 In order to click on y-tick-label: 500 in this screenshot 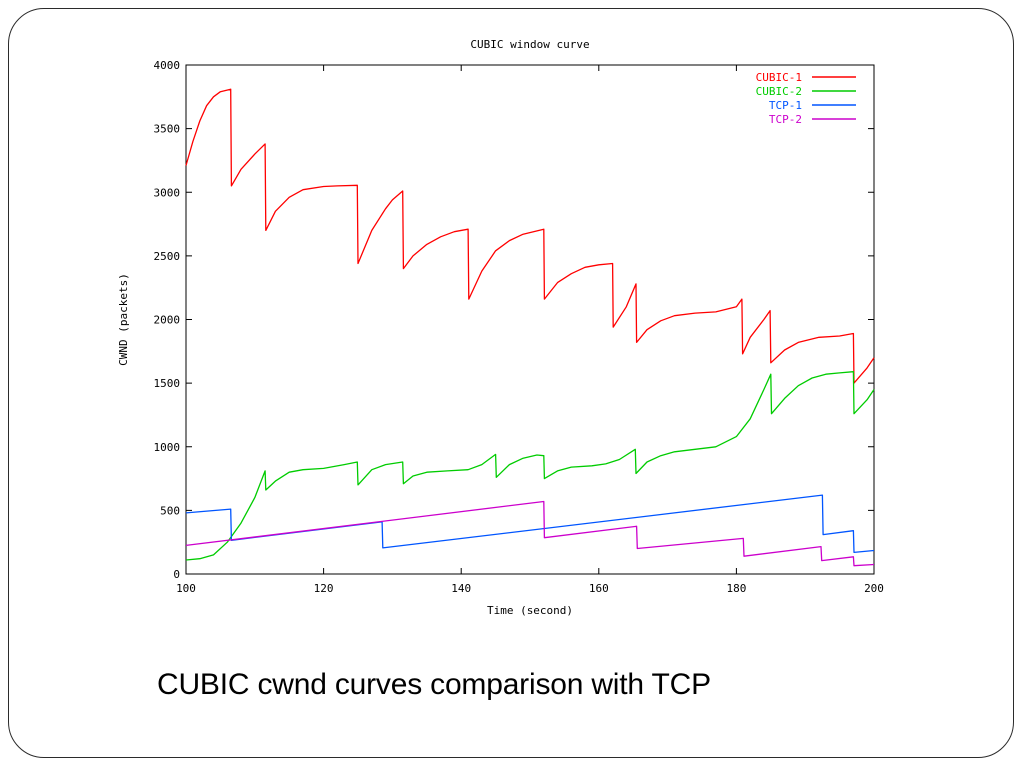, I will do `click(170, 510)`.